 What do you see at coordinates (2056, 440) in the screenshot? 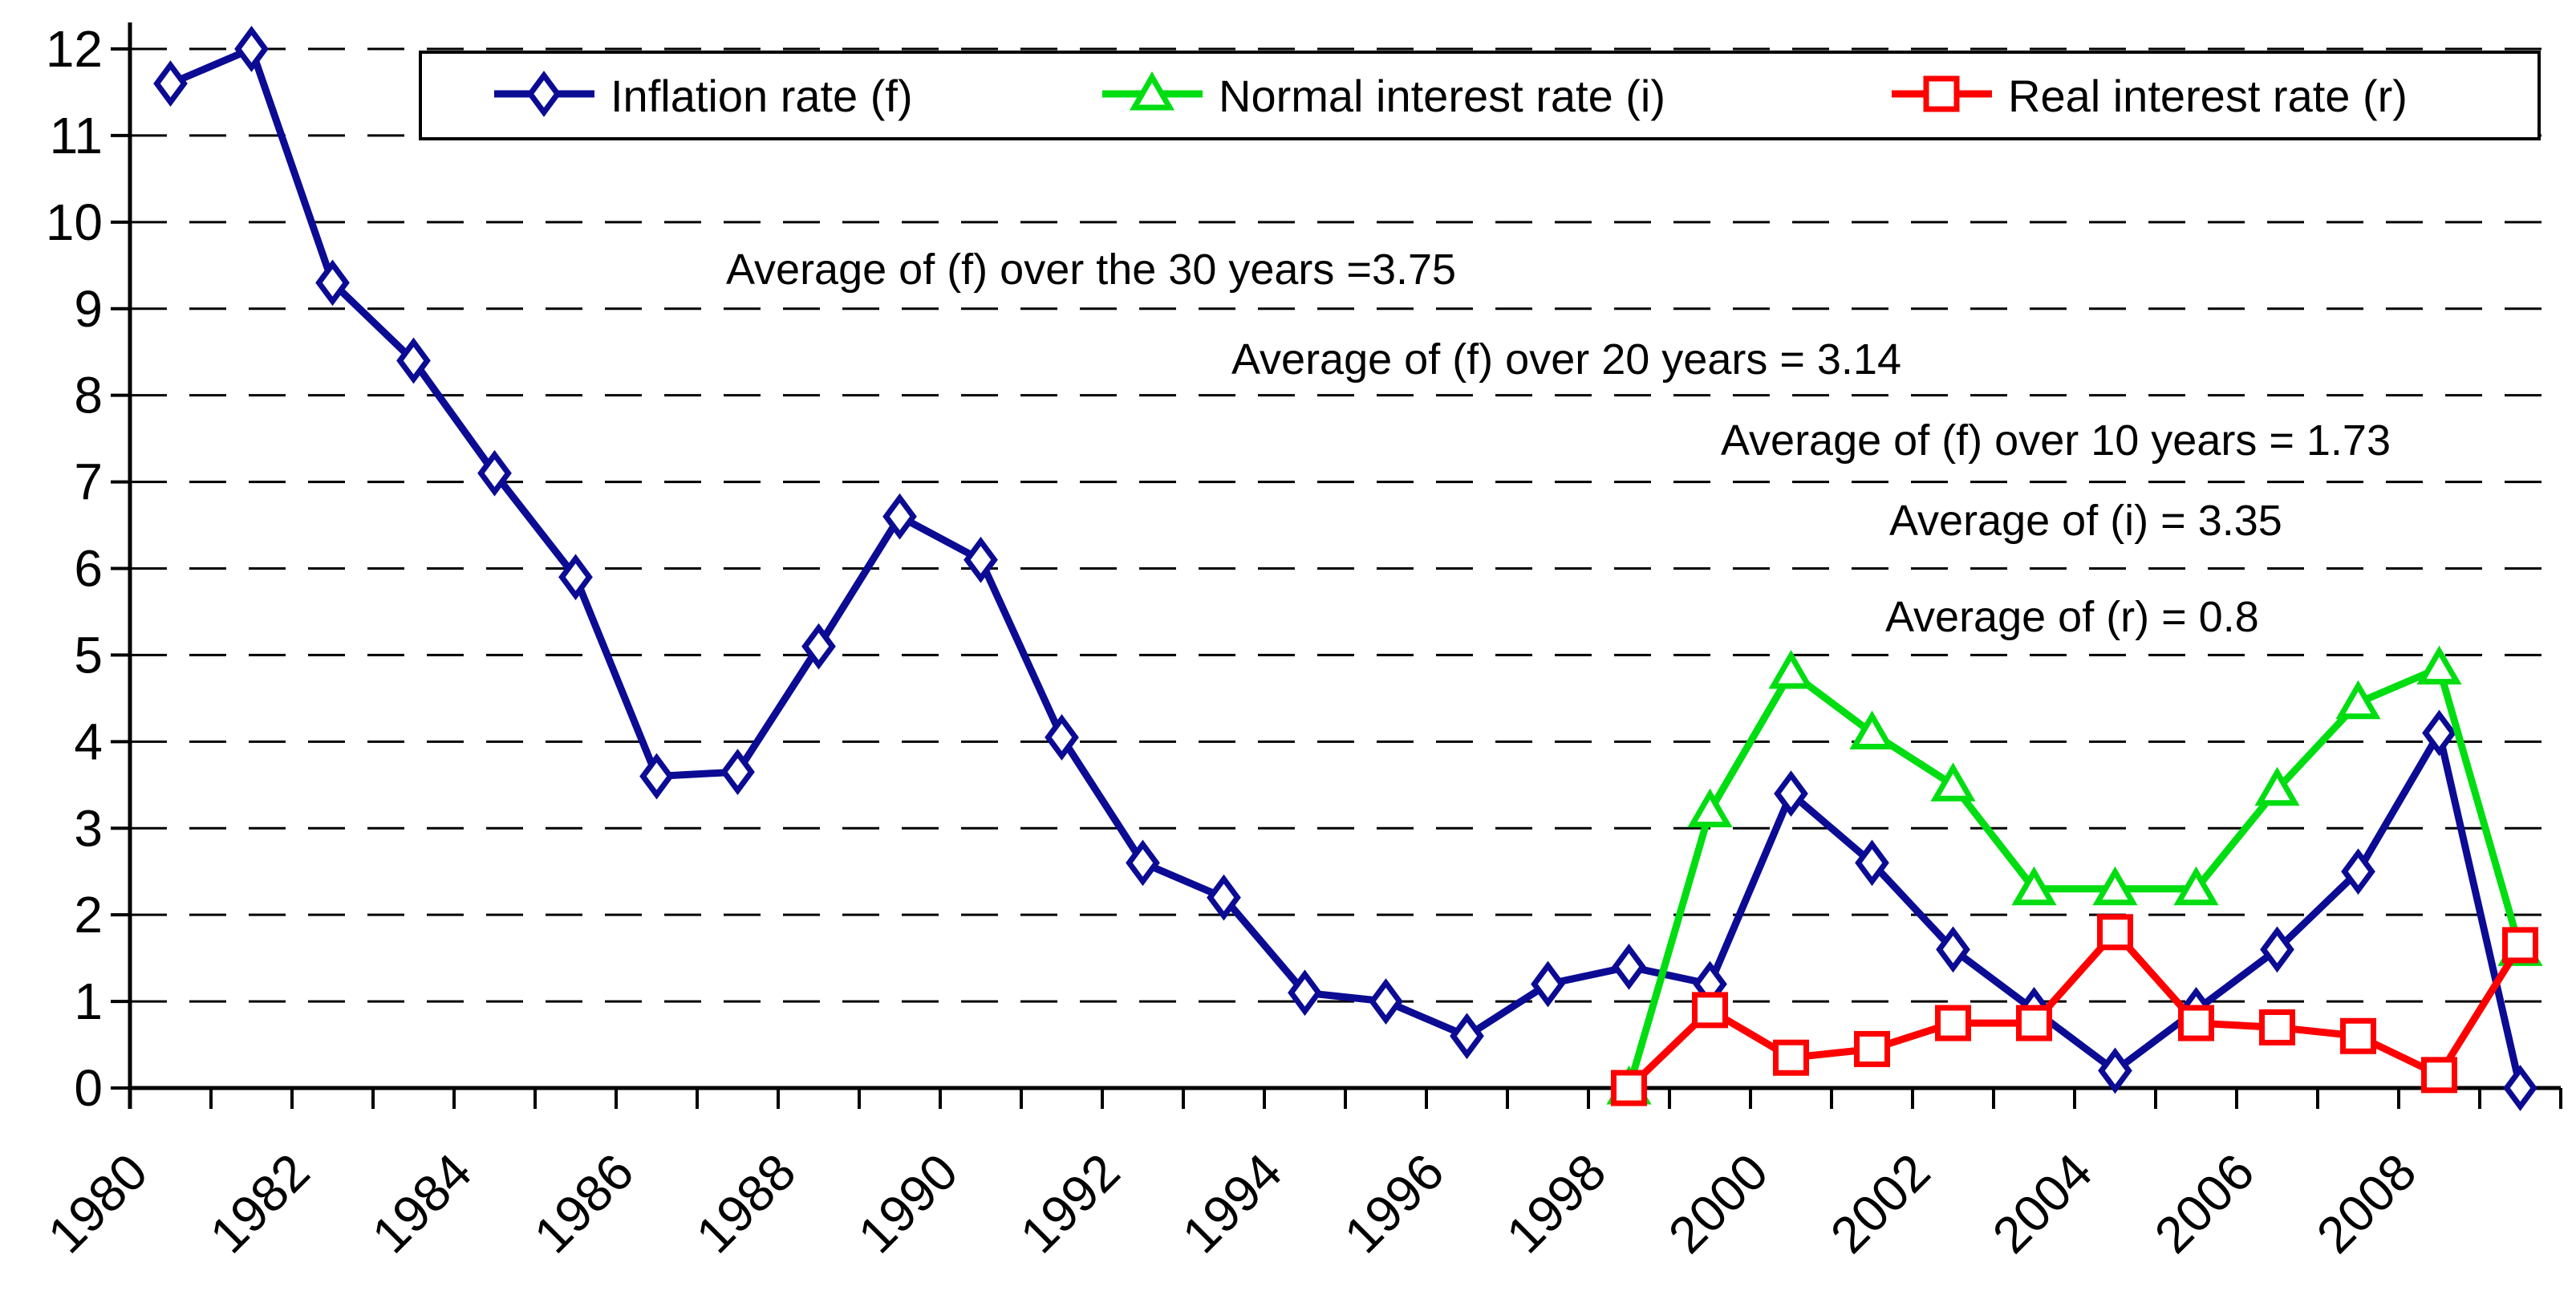
I see `annotation-avg-f-10-years: Average of (f) over 10 years = 1.73` at bounding box center [2056, 440].